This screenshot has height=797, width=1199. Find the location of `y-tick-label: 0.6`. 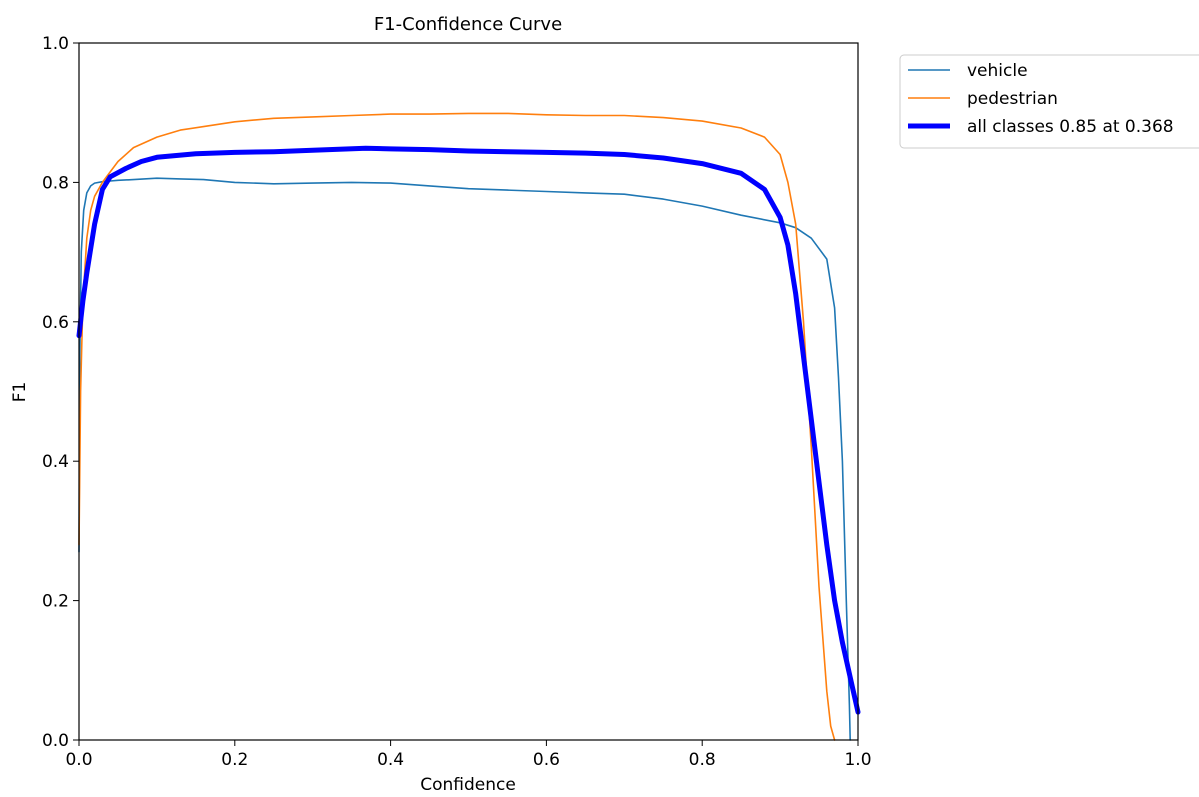

y-tick-label: 0.6 is located at coordinates (55, 323).